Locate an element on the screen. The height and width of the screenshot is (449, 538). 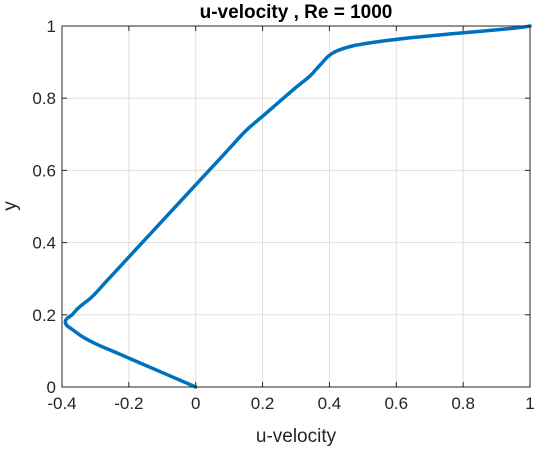
x-tick-label: 1 is located at coordinates (529, 403).